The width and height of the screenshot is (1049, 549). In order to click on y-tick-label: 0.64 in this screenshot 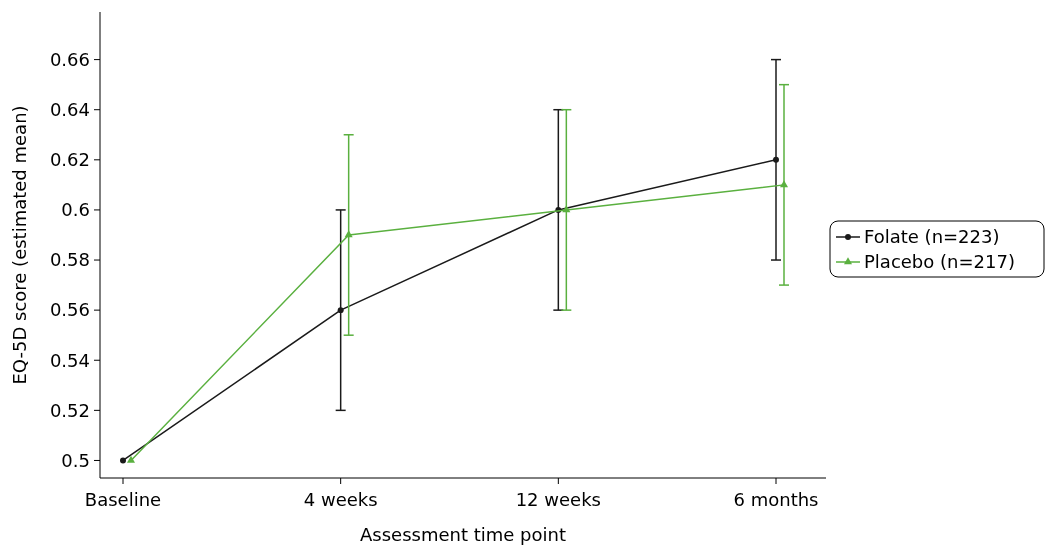, I will do `click(69, 110)`.